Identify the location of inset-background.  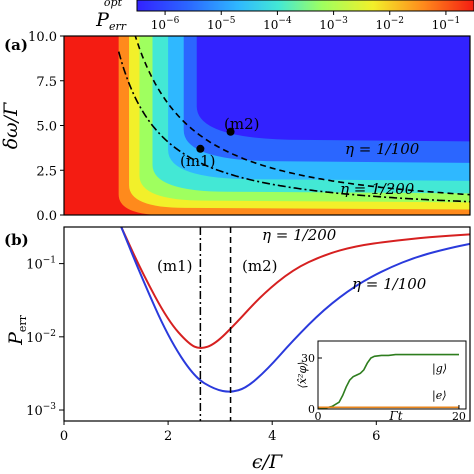
(392, 375).